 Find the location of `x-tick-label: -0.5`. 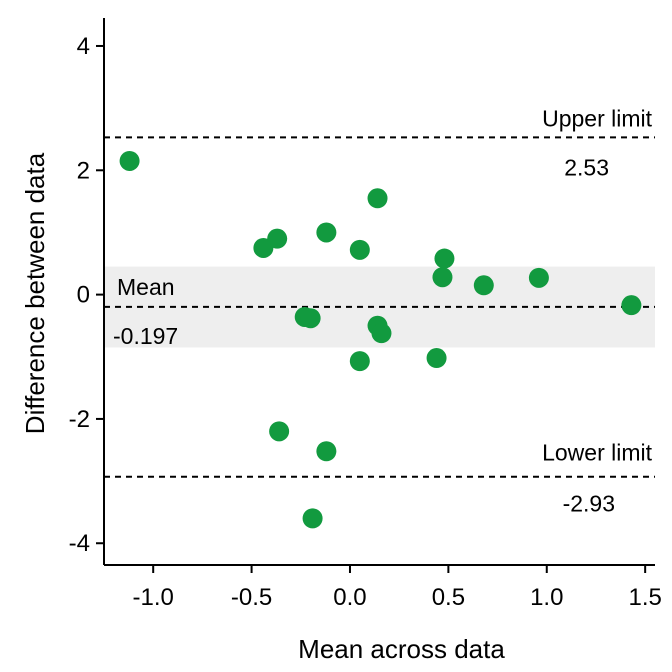

x-tick-label: -0.5 is located at coordinates (251, 597).